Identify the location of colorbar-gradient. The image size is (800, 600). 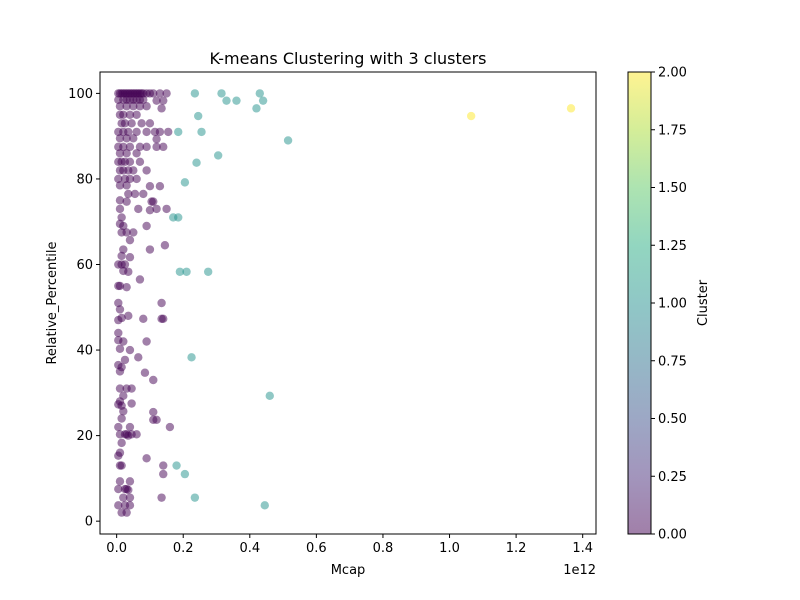
(639, 303).